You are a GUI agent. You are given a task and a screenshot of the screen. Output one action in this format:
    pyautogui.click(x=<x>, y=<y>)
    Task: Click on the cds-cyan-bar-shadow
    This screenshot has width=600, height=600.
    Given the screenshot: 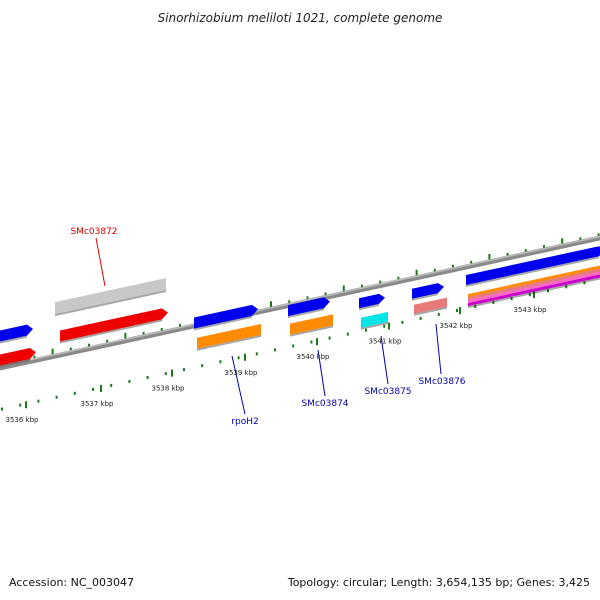 What is the action you would take?
    pyautogui.click(x=374, y=325)
    